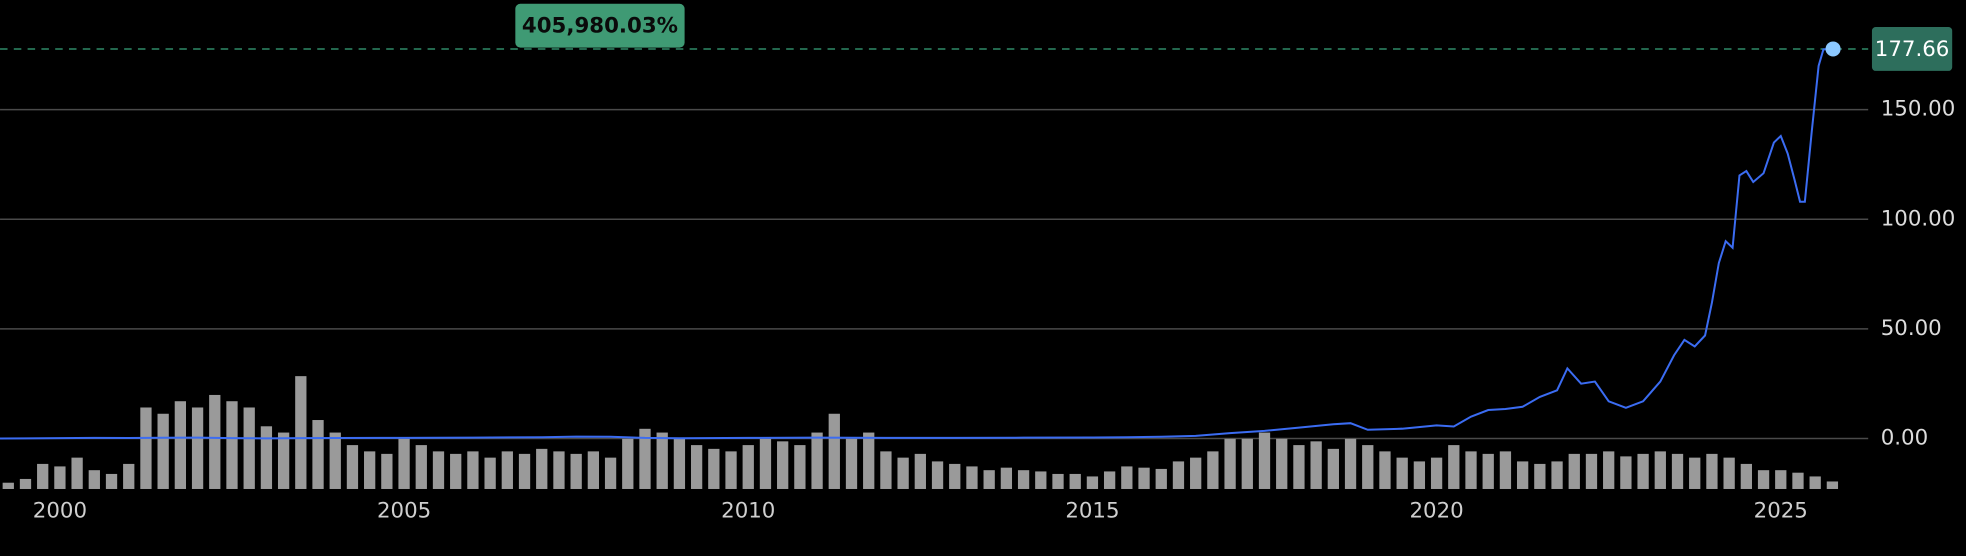  Describe the element at coordinates (748, 511) in the screenshot. I see `x-tick-label: 2010` at that location.